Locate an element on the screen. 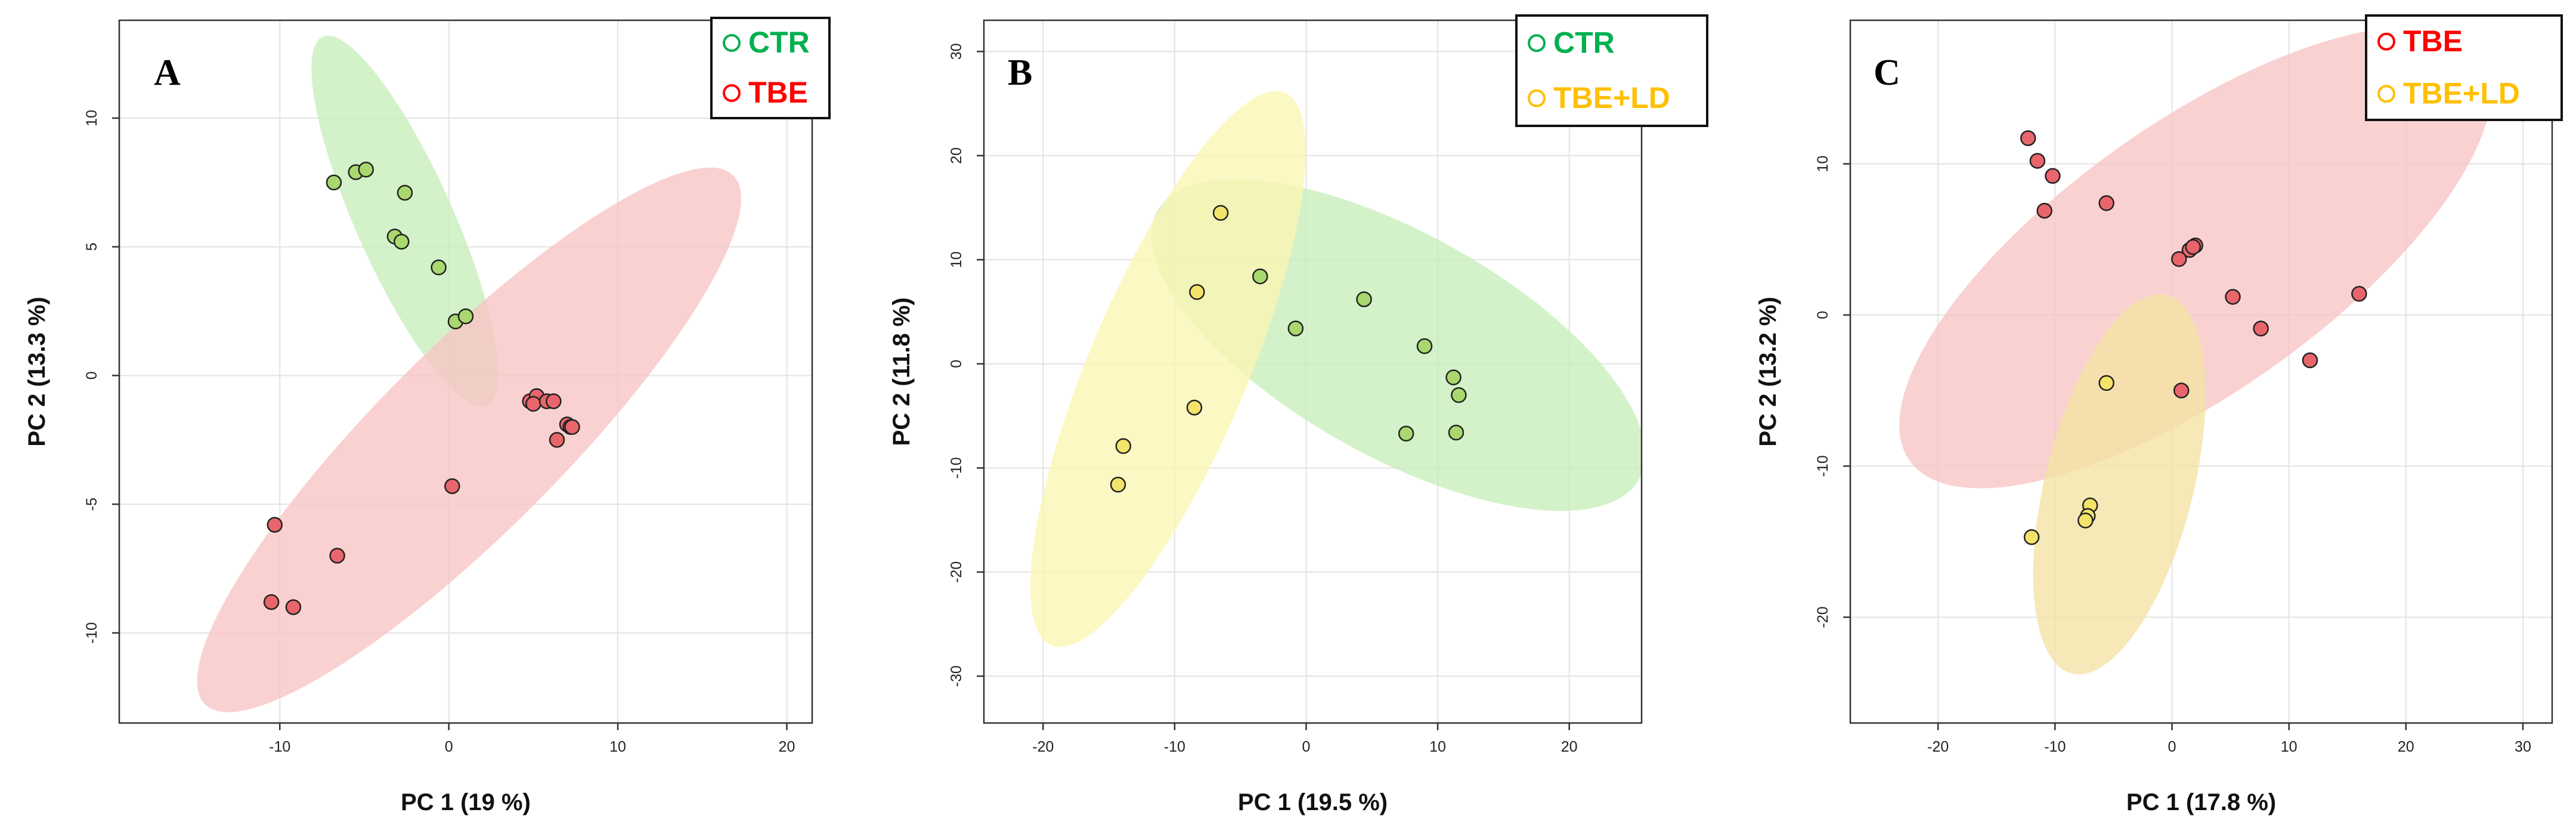 The image size is (2576, 828). y-axis-title: PC 2 (11.8 %) is located at coordinates (901, 371).